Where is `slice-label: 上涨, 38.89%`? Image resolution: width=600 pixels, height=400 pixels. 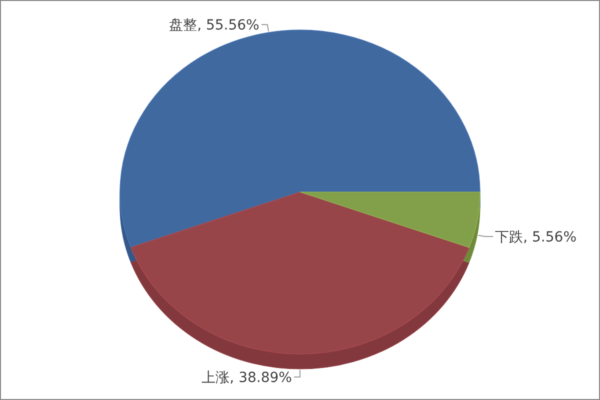
slice-label: 上涨, 38.89% is located at coordinates (247, 378).